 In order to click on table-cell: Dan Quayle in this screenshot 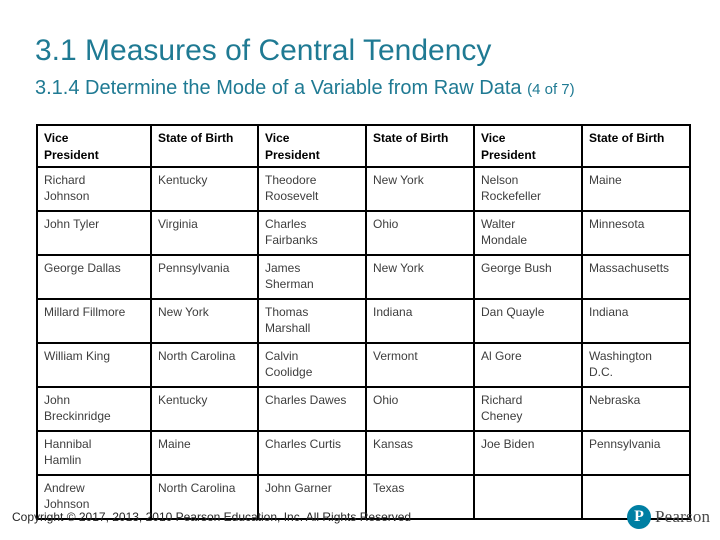, I will do `click(528, 320)`.